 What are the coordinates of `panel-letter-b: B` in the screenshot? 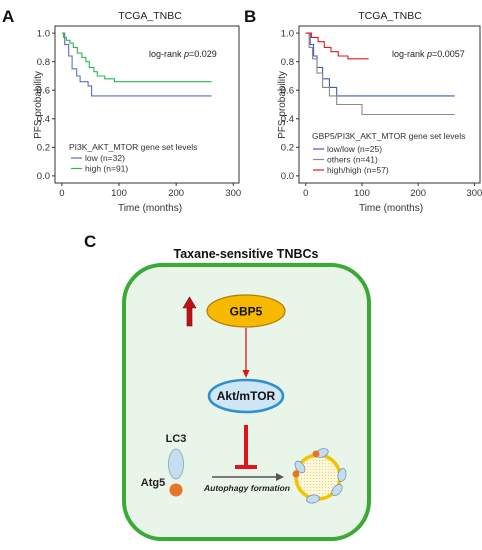 It's located at (250, 16).